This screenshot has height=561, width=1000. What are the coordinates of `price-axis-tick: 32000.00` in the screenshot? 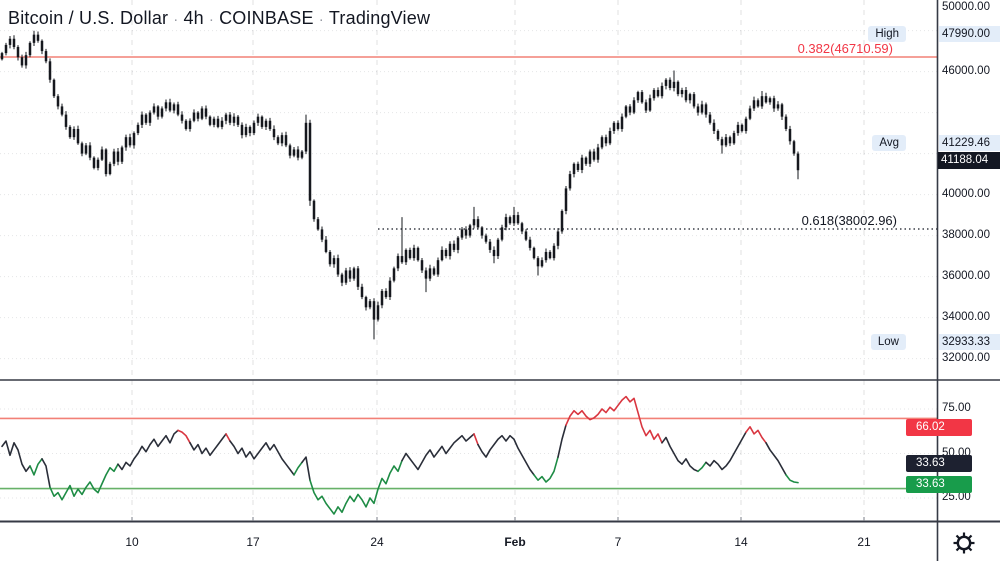 It's located at (966, 357).